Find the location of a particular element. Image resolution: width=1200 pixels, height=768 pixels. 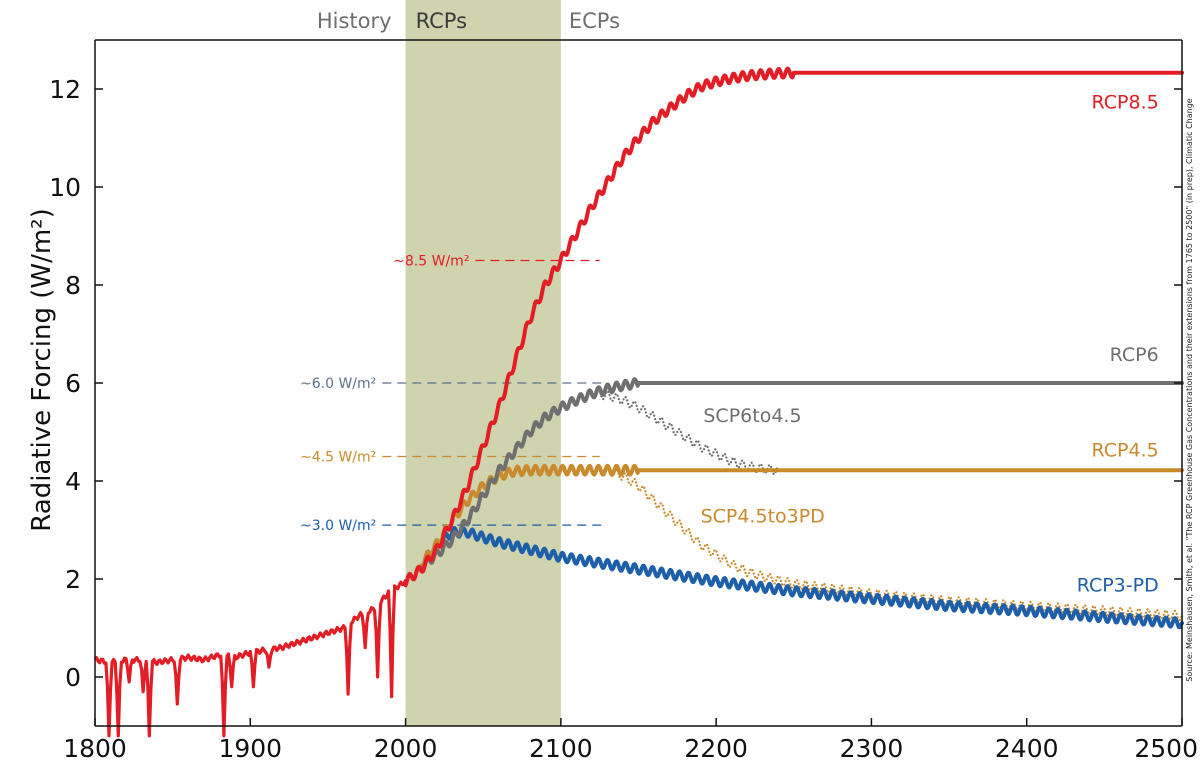

period-label-history: History is located at coordinates (354, 21).